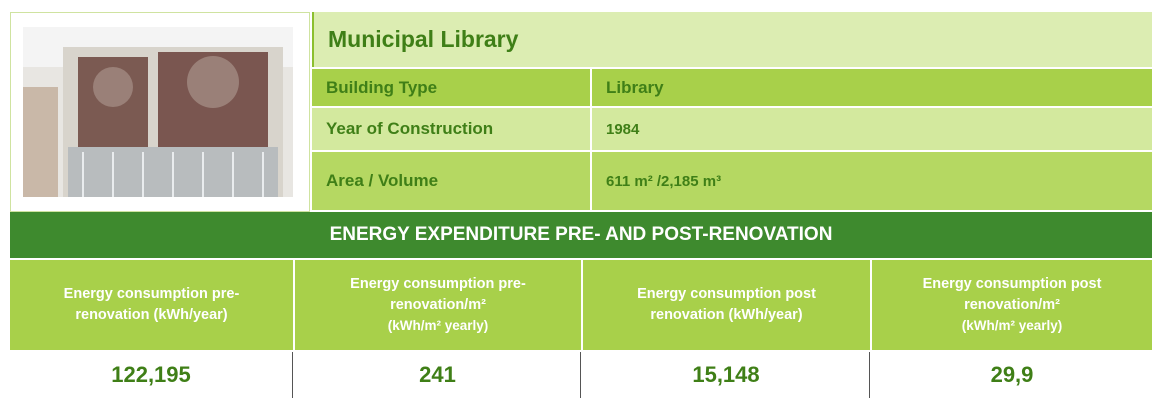 This screenshot has height=403, width=1161. What do you see at coordinates (1012, 375) in the screenshot?
I see `value-cell: 29,9` at bounding box center [1012, 375].